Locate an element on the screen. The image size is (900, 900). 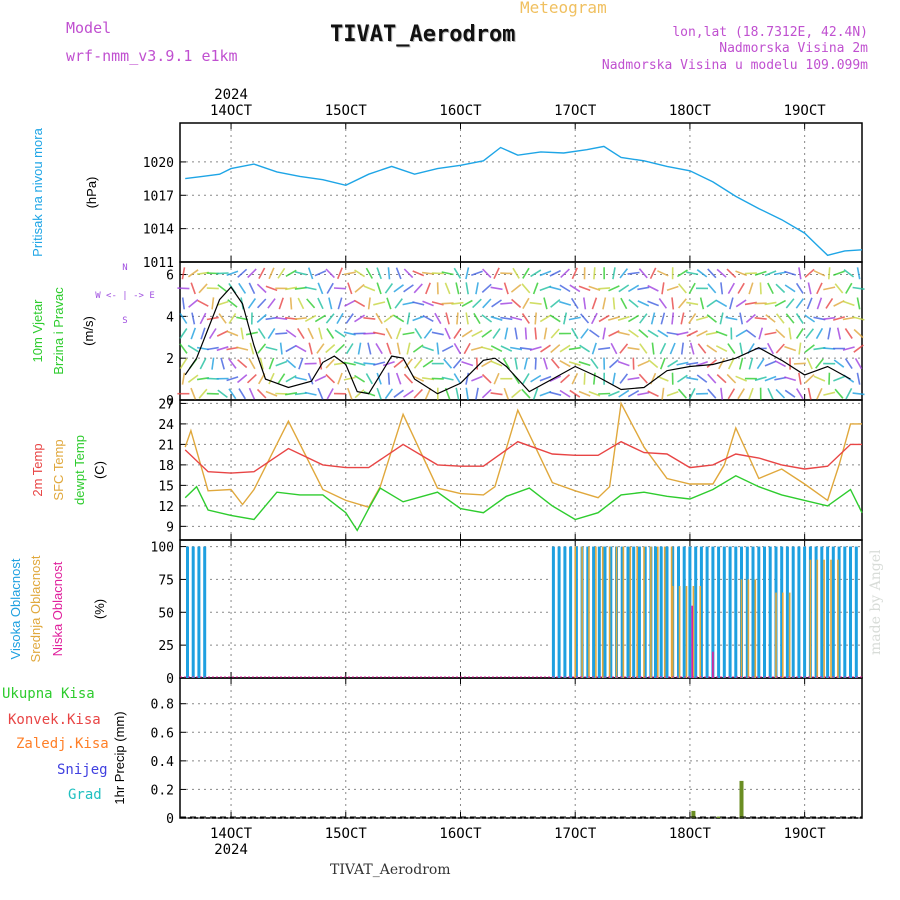
pressure-panel-frame is located at coordinates (521, 192).